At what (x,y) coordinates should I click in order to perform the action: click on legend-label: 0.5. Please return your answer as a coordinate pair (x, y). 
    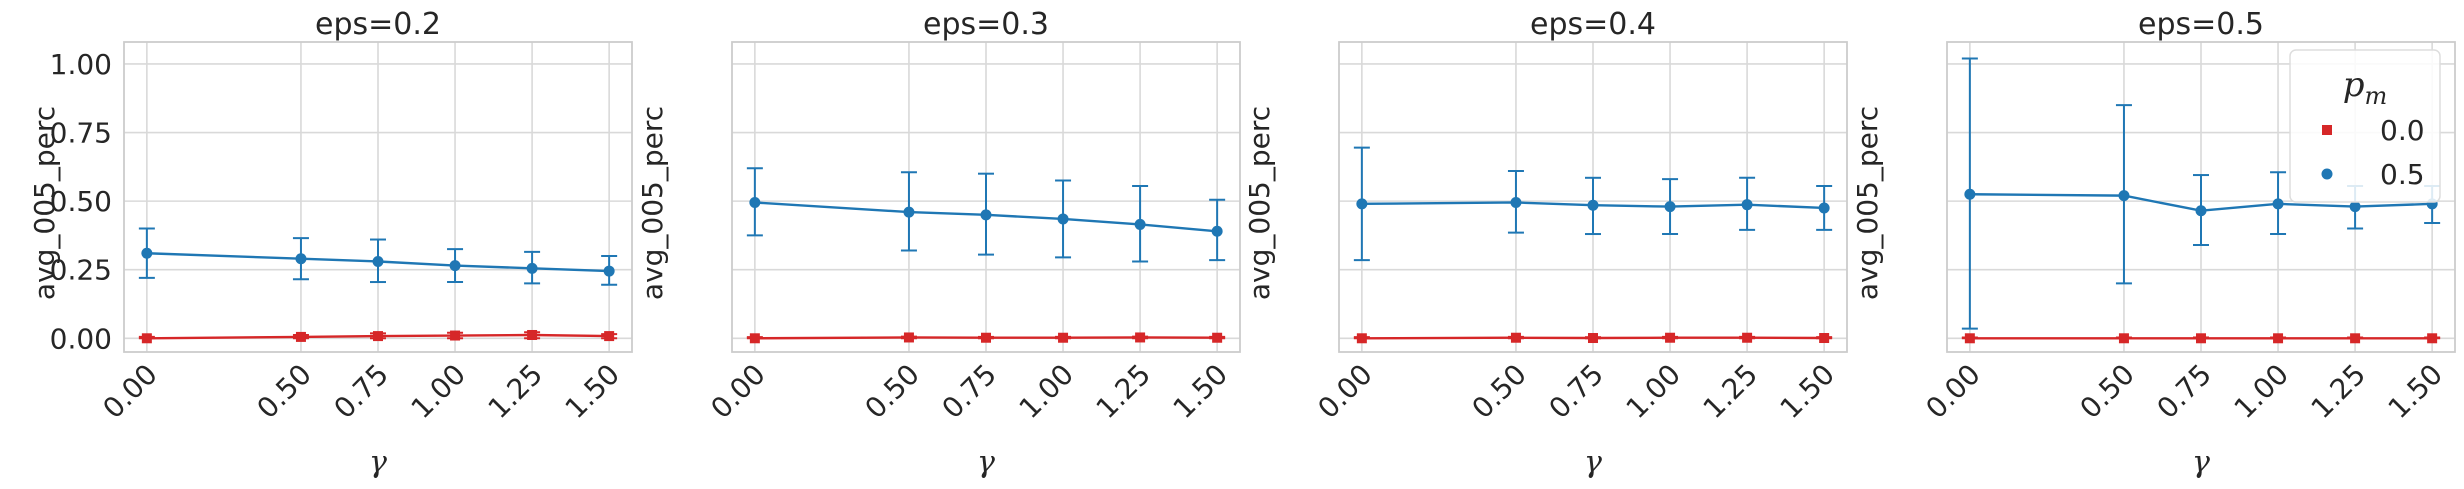
    Looking at the image, I should click on (2402, 174).